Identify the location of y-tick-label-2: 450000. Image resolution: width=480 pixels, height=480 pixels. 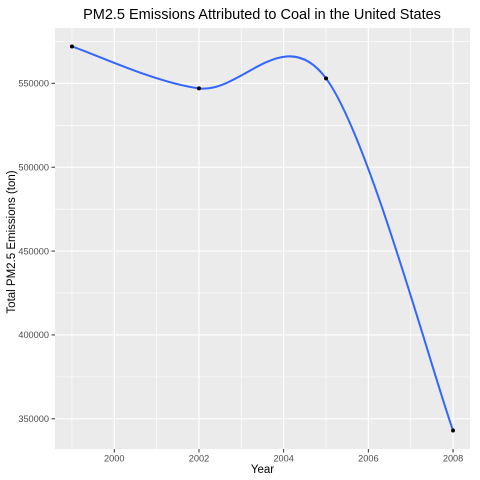
(33, 251).